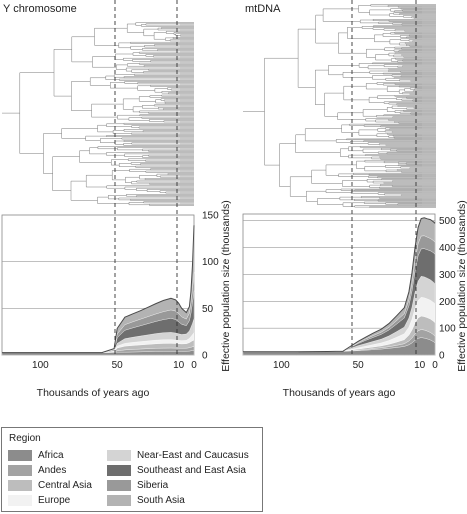  What do you see at coordinates (447, 275) in the screenshot?
I see `y-tick-label: 300` at bounding box center [447, 275].